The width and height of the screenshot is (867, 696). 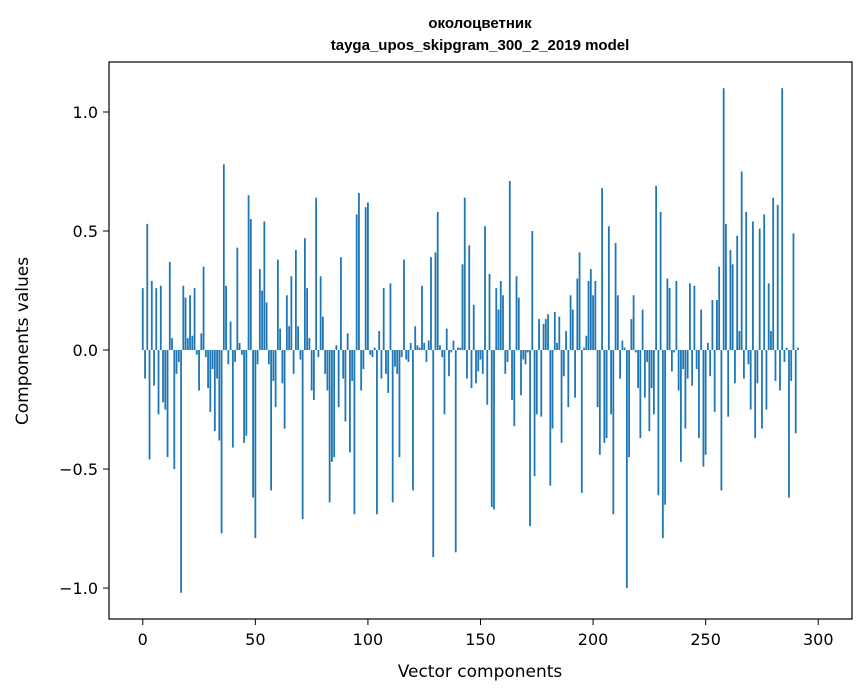 What do you see at coordinates (705, 639) in the screenshot?
I see `x-tick-label: 250` at bounding box center [705, 639].